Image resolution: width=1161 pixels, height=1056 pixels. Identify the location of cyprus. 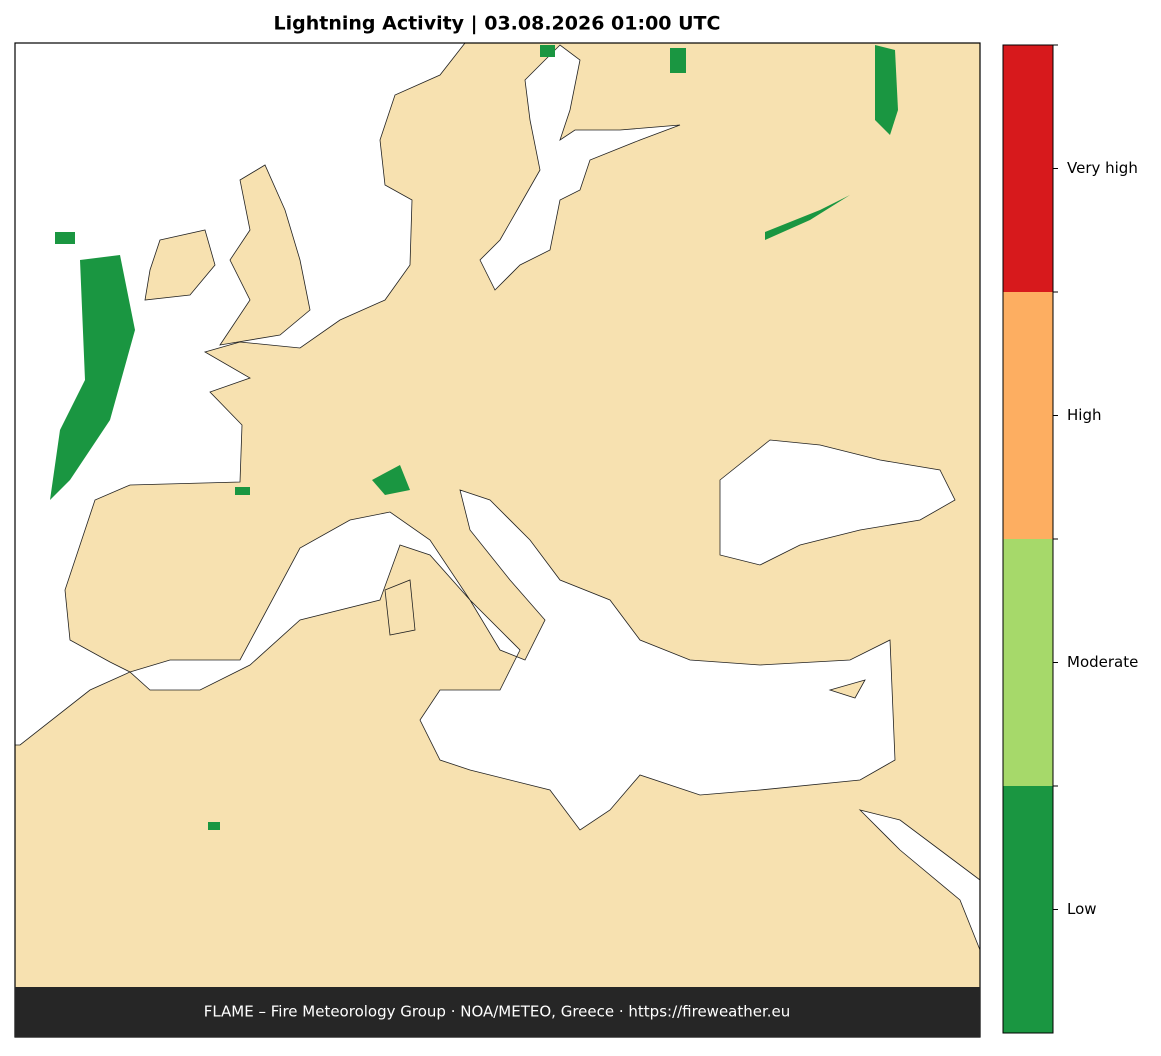
(847, 689).